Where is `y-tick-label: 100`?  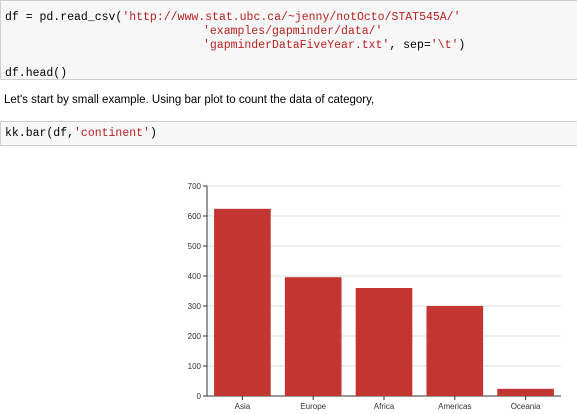 y-tick-label: 100 is located at coordinates (195, 366).